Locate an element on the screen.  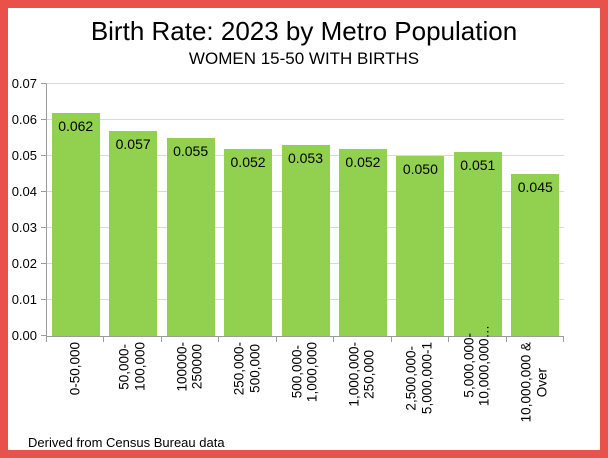
x-category-label: 50,000- 100,000 is located at coordinates (132, 366).